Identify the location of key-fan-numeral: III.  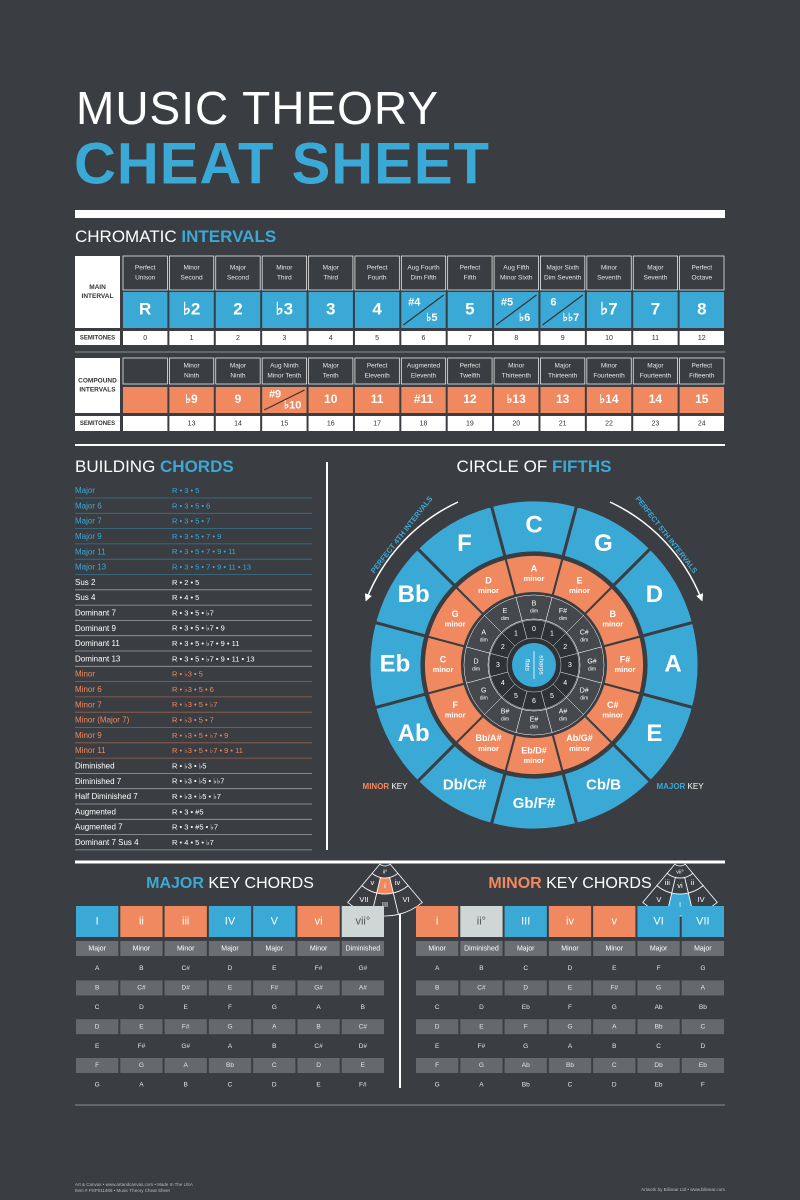
(385, 904).